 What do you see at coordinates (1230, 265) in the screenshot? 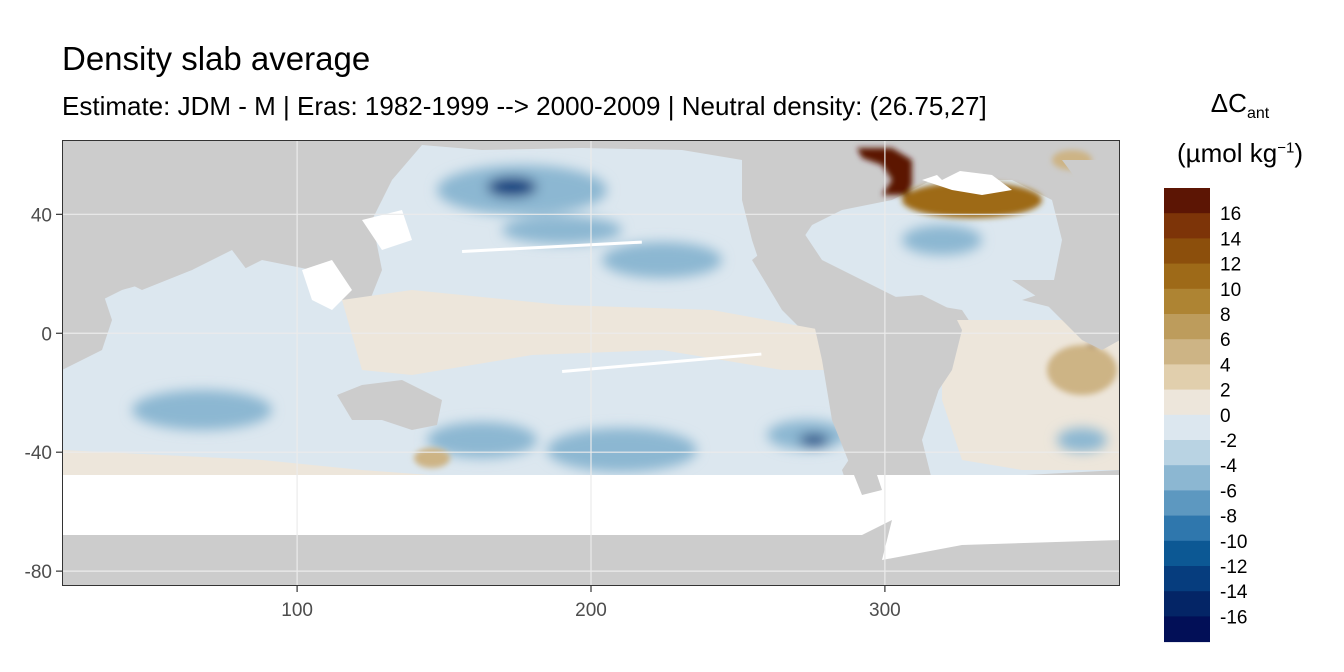
I see `legend-label: 12` at bounding box center [1230, 265].